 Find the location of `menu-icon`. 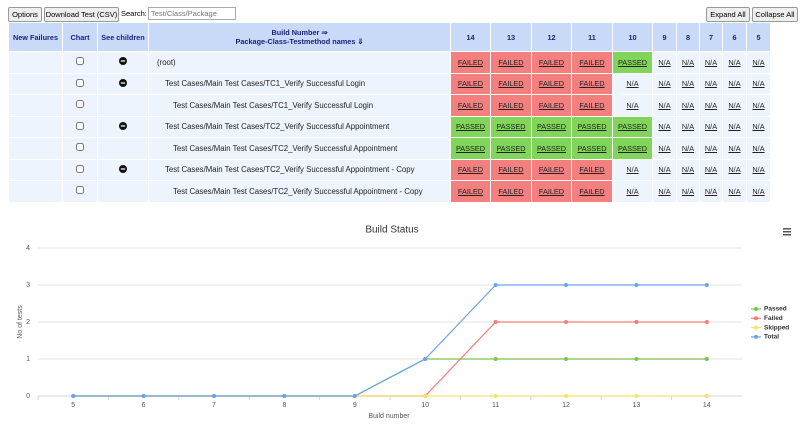

menu-icon is located at coordinates (787, 232).